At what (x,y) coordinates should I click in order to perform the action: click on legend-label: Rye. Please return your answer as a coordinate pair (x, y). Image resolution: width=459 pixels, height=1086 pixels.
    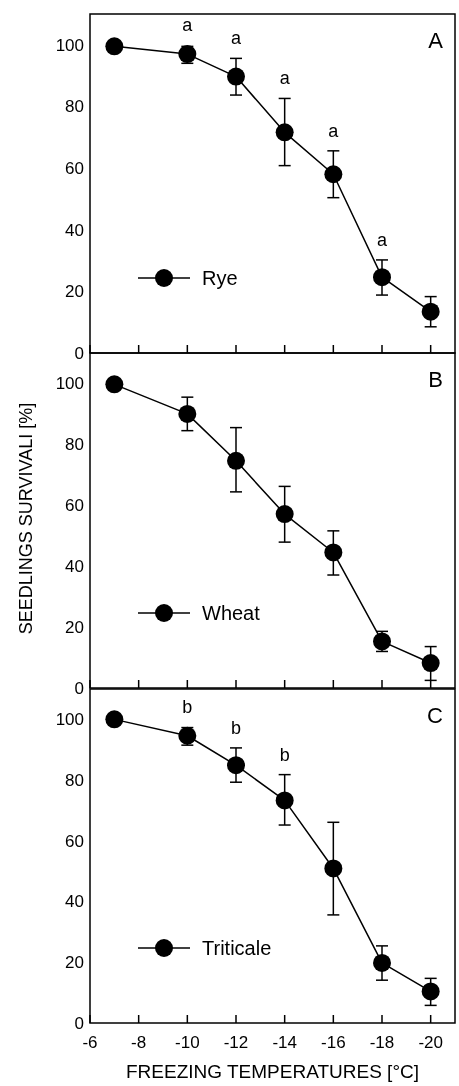
    Looking at the image, I should click on (220, 278).